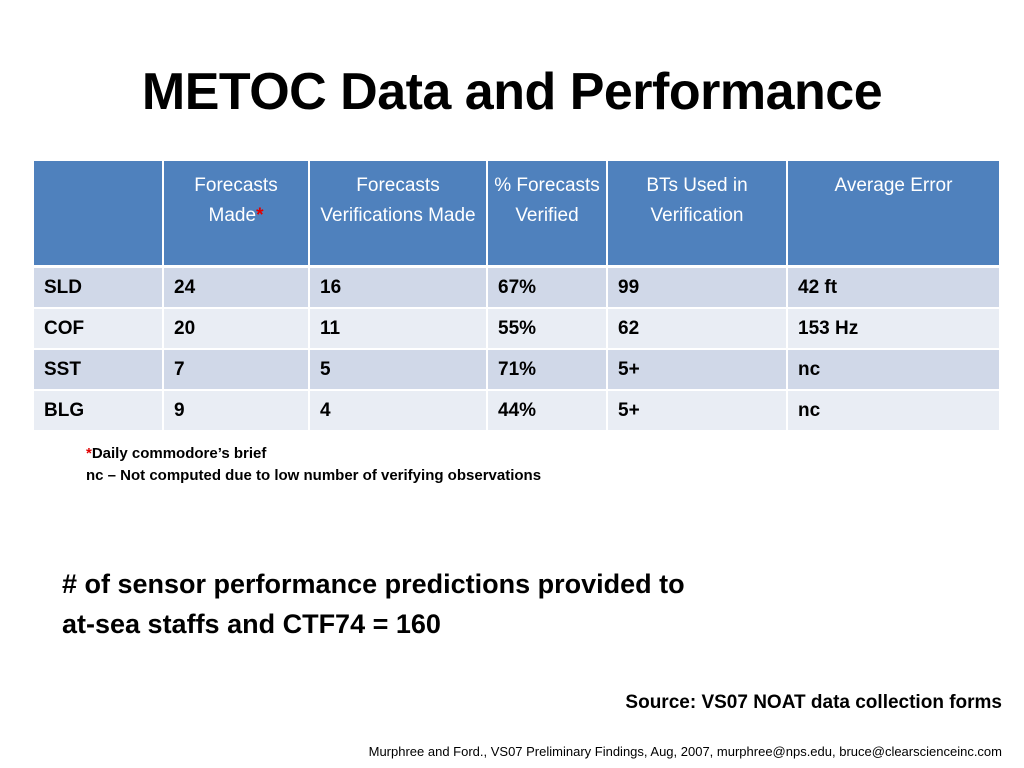  What do you see at coordinates (99, 370) in the screenshot?
I see `cell-sensor: SST` at bounding box center [99, 370].